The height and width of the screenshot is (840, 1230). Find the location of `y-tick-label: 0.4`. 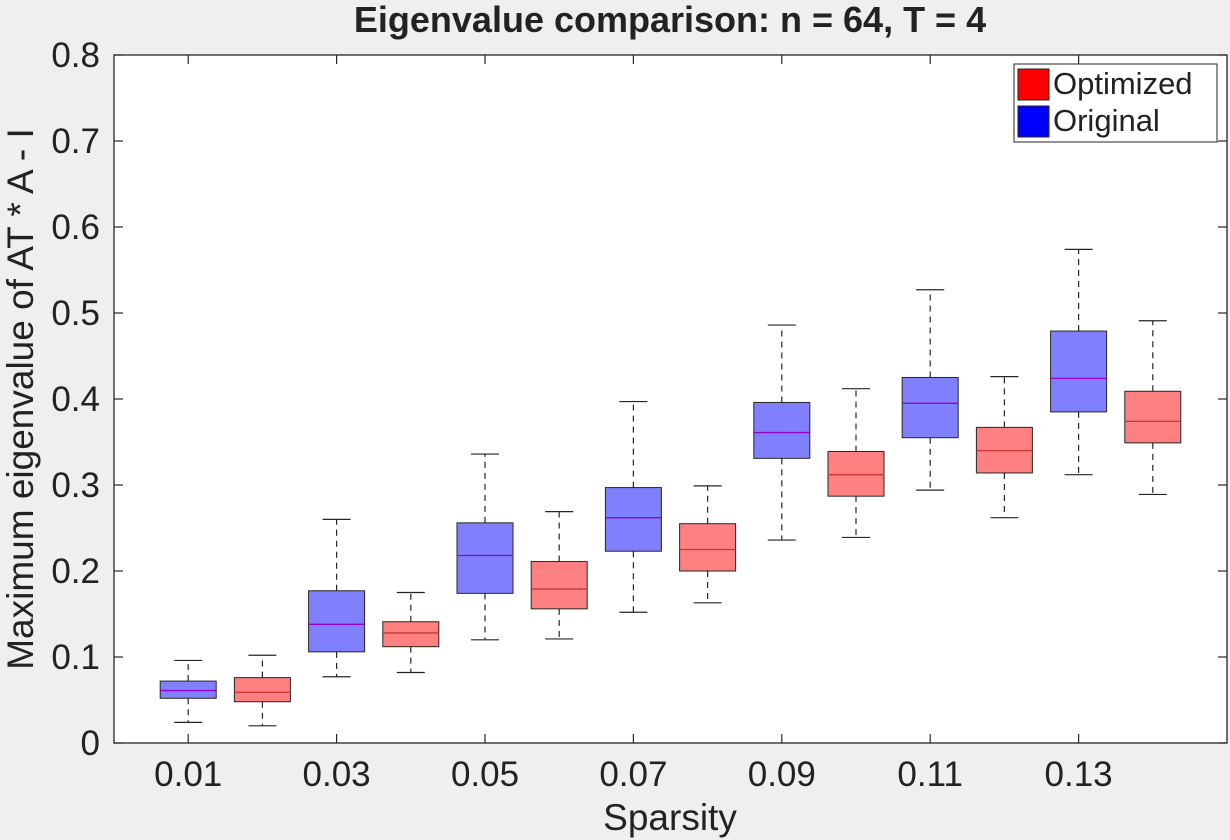

y-tick-label: 0.4 is located at coordinates (75, 399).